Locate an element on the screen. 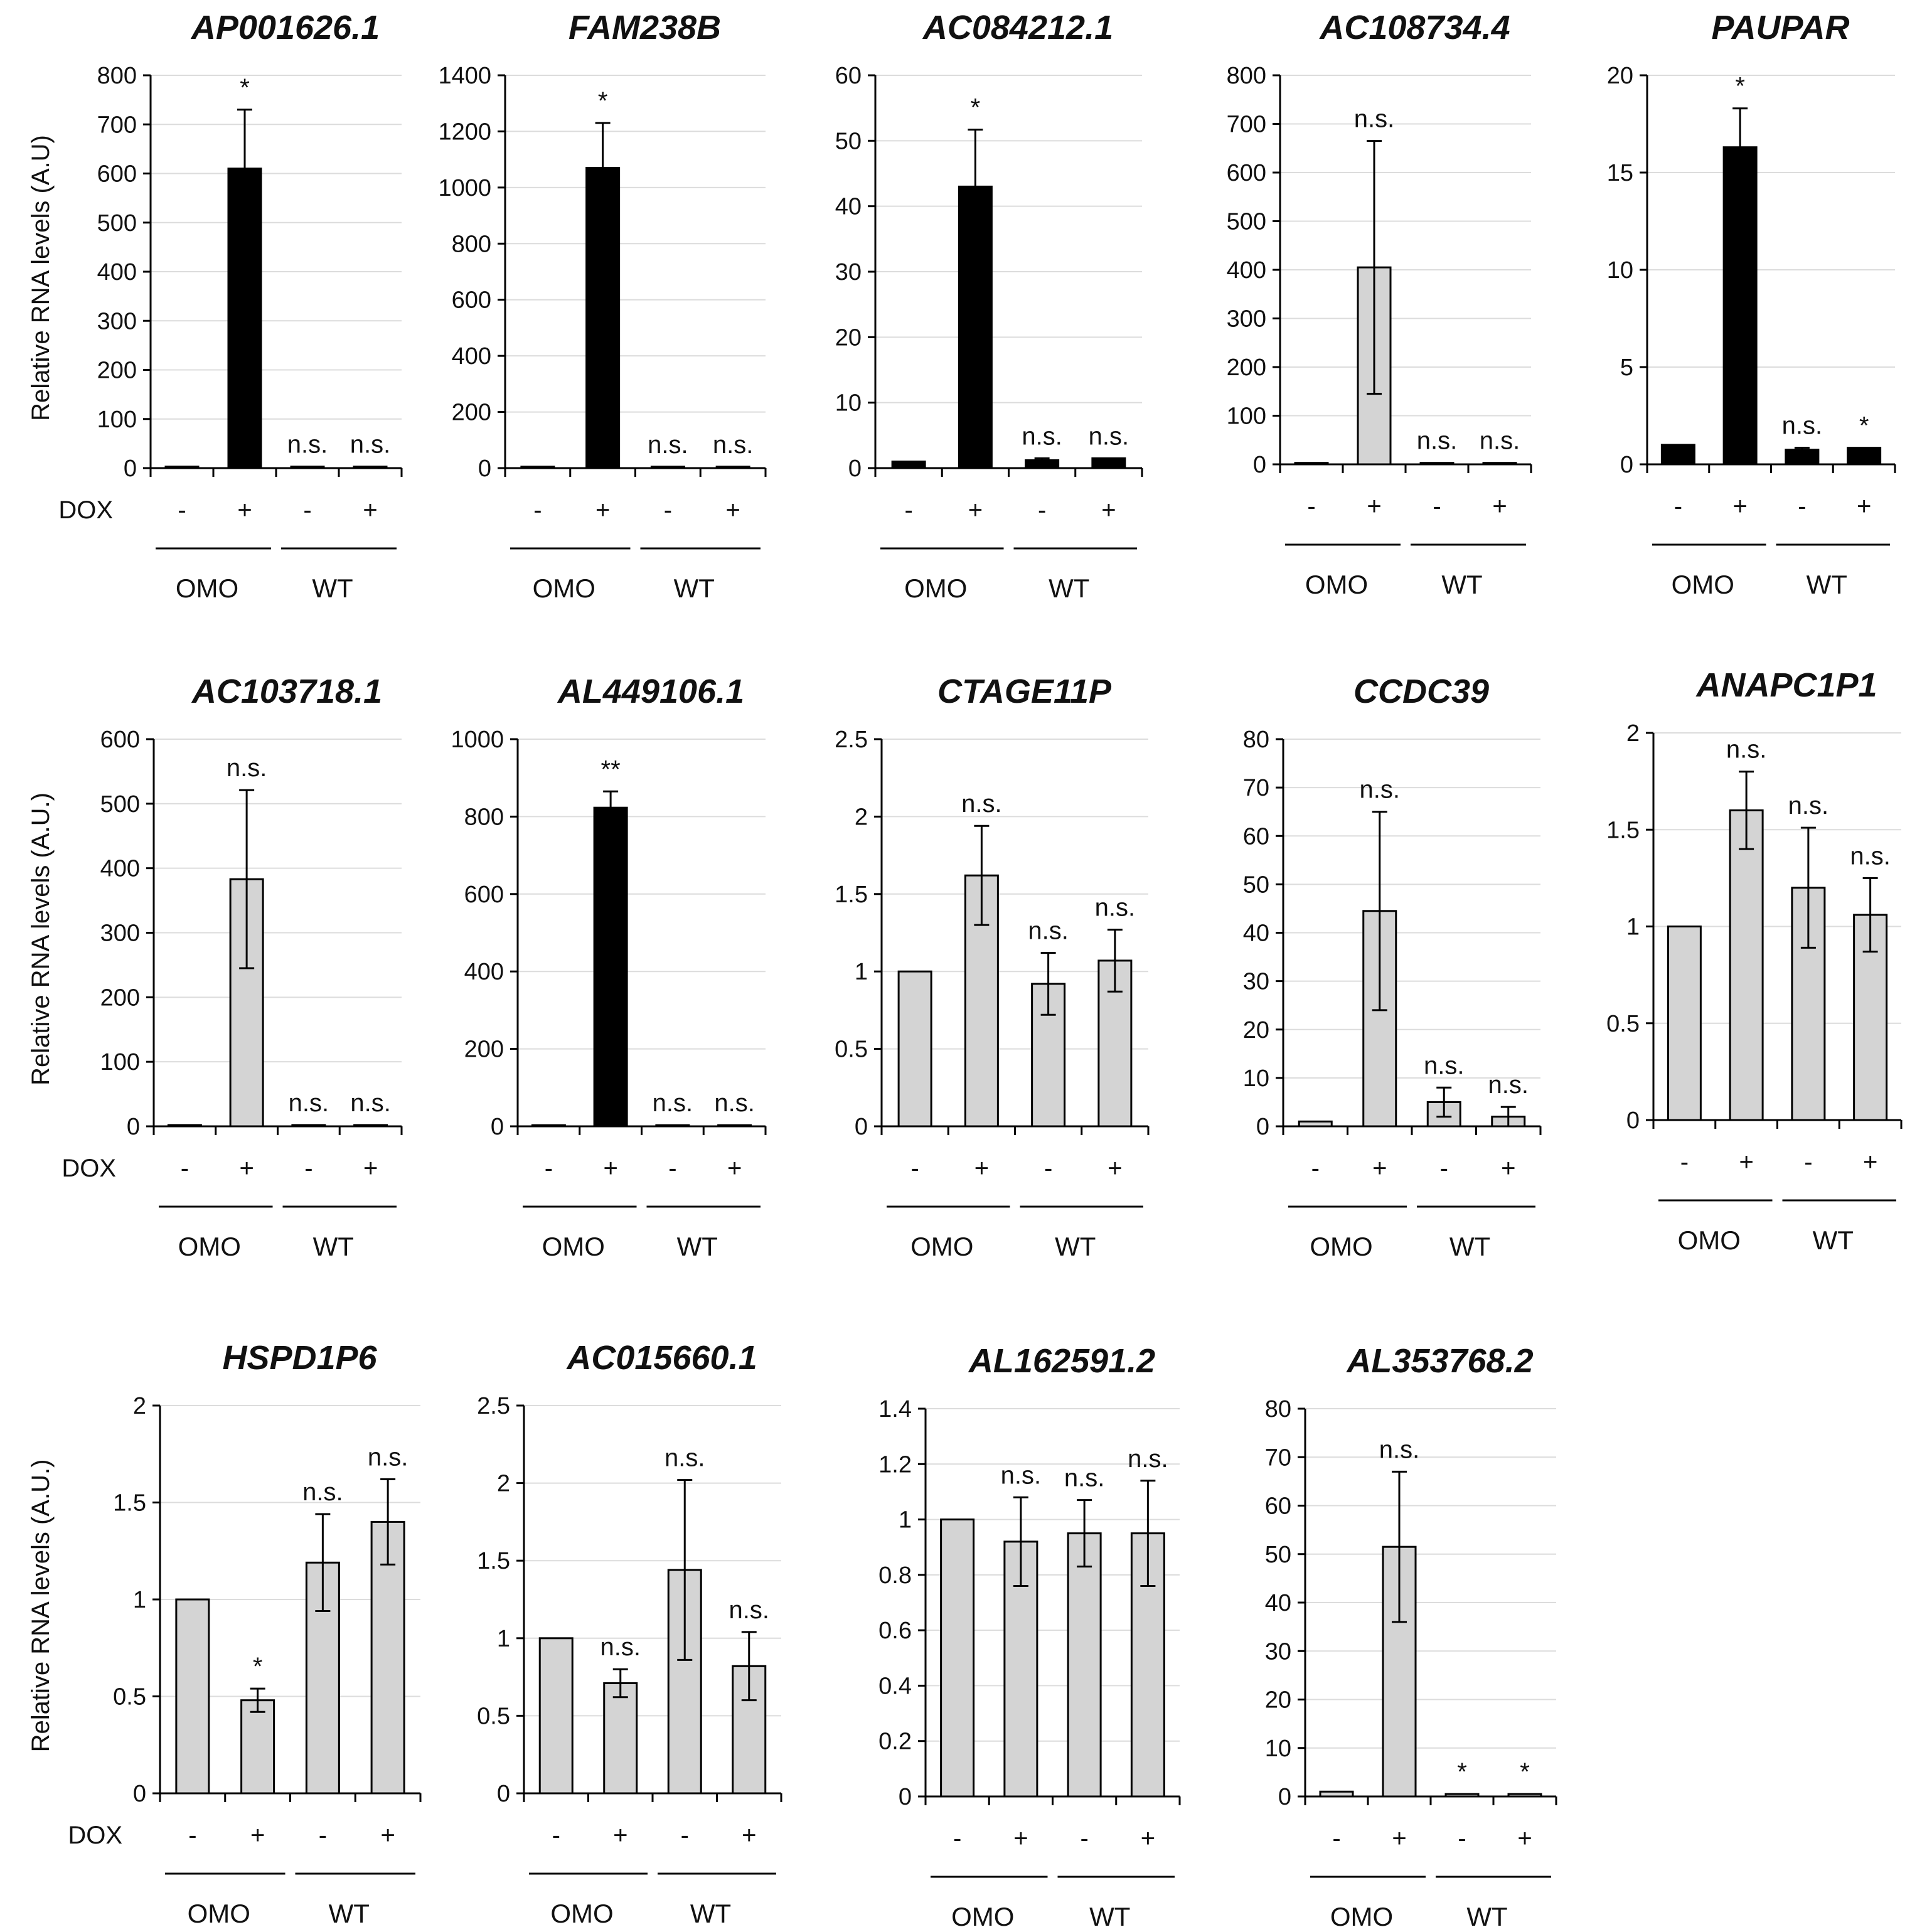 This screenshot has width=1927, height=1932. panel-title: CCDC39 is located at coordinates (1421, 691).